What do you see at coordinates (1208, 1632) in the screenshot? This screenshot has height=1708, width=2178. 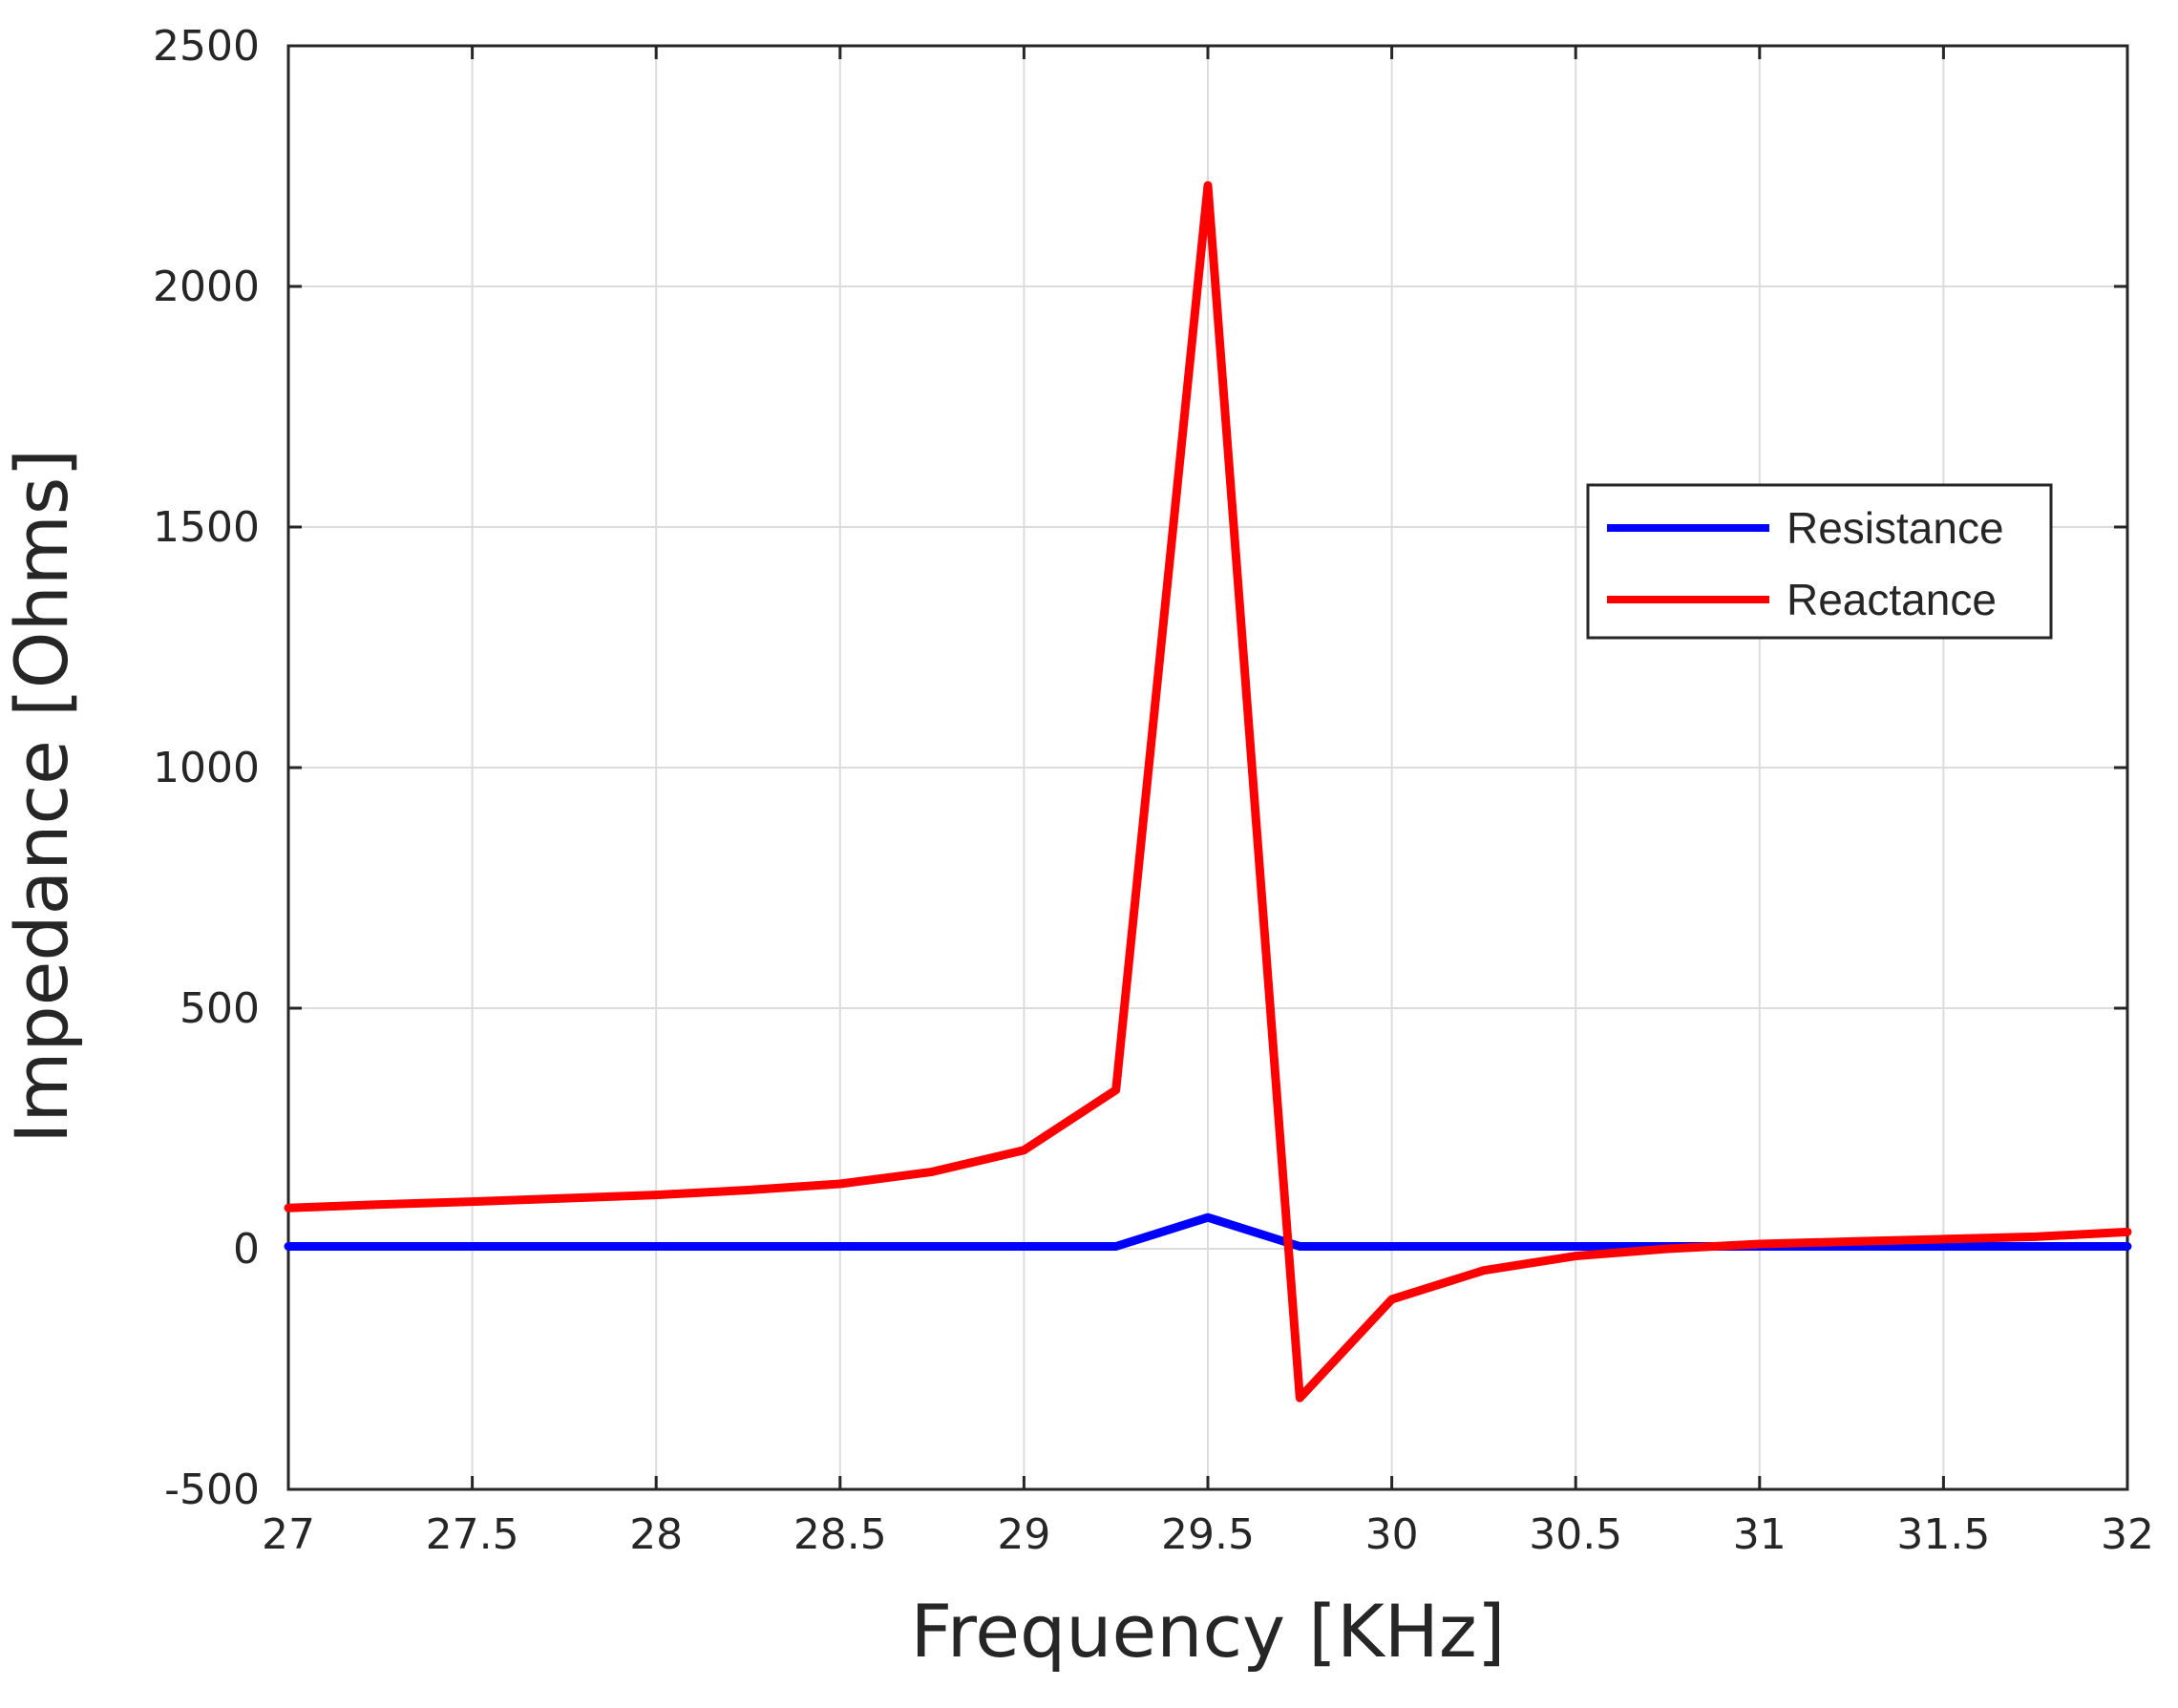 I see `x-axis-label: Frequency [KHz]` at bounding box center [1208, 1632].